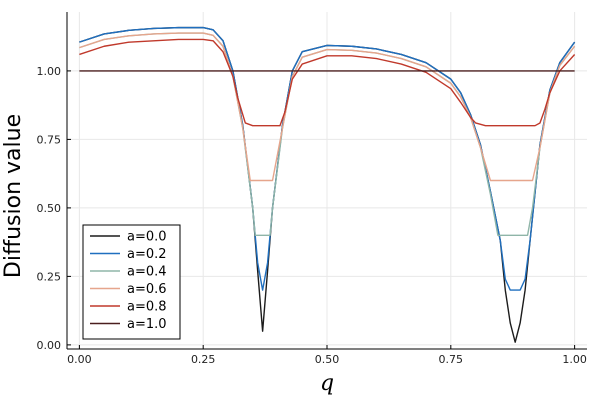 The image size is (600, 400). What do you see at coordinates (147, 289) in the screenshot?
I see `legend-label: a=0.6` at bounding box center [147, 289].